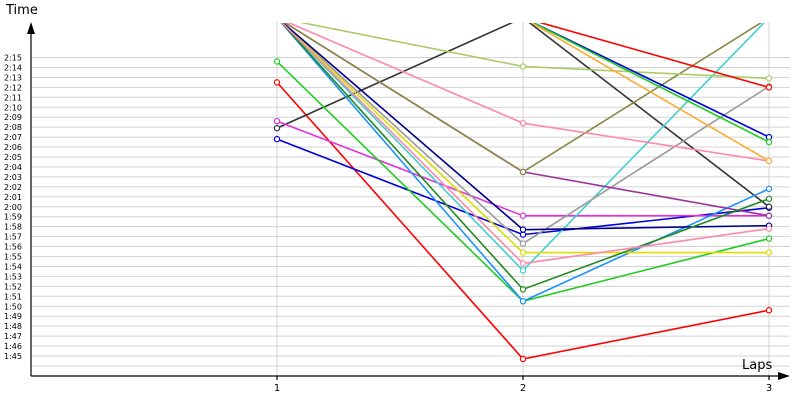  Describe the element at coordinates (13, 67) in the screenshot. I see `y-tick-label: 2:14` at that location.